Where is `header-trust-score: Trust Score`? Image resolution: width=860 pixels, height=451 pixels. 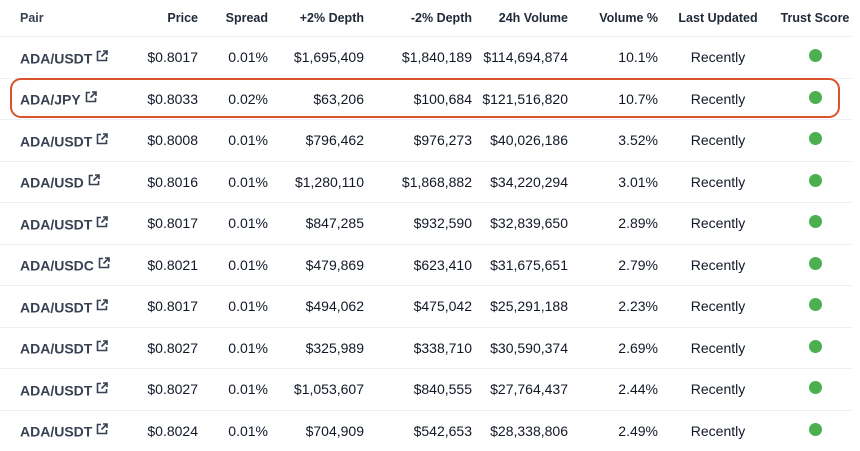
header-trust-score: Trust Score is located at coordinates (815, 18).